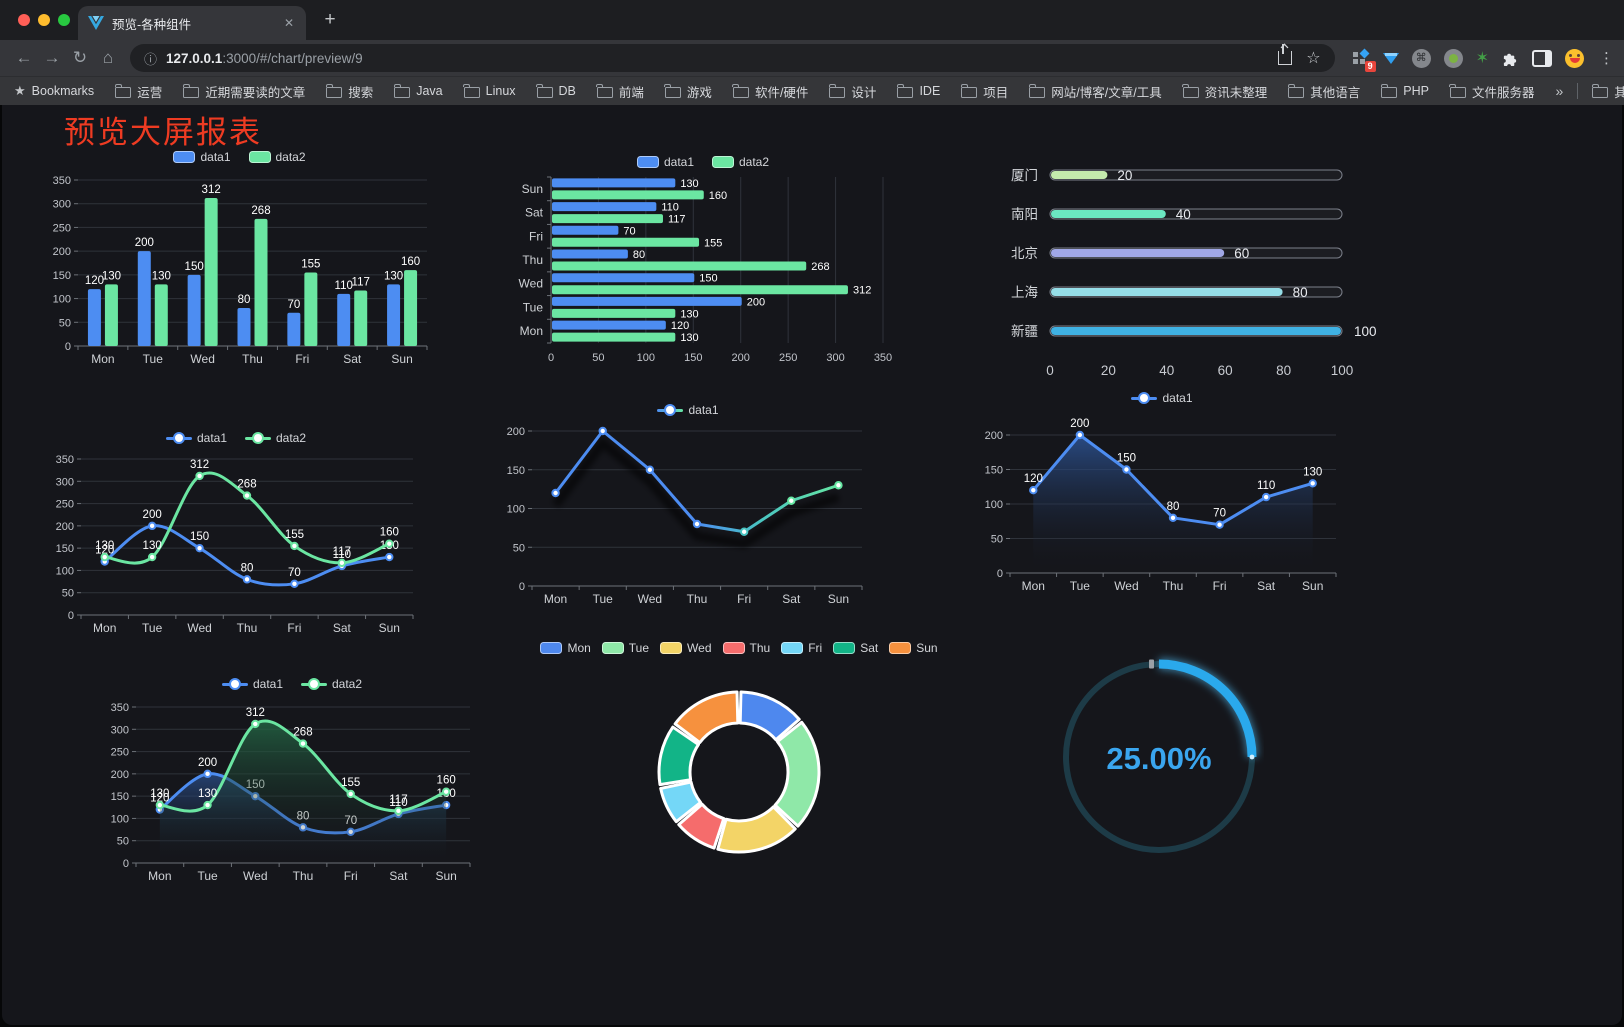  What do you see at coordinates (855, 648) in the screenshot?
I see `legend-item-Sat: Sat` at bounding box center [855, 648].